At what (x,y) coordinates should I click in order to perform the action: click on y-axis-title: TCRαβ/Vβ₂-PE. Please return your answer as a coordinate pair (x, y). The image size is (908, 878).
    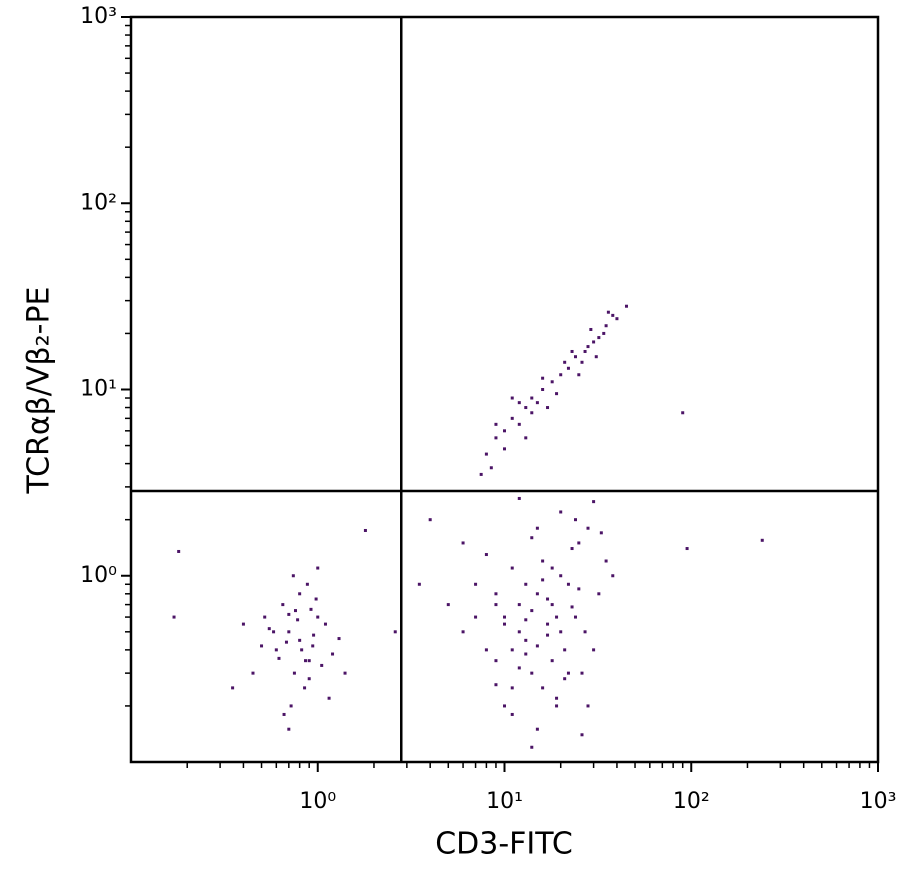
    Looking at the image, I should click on (39, 391).